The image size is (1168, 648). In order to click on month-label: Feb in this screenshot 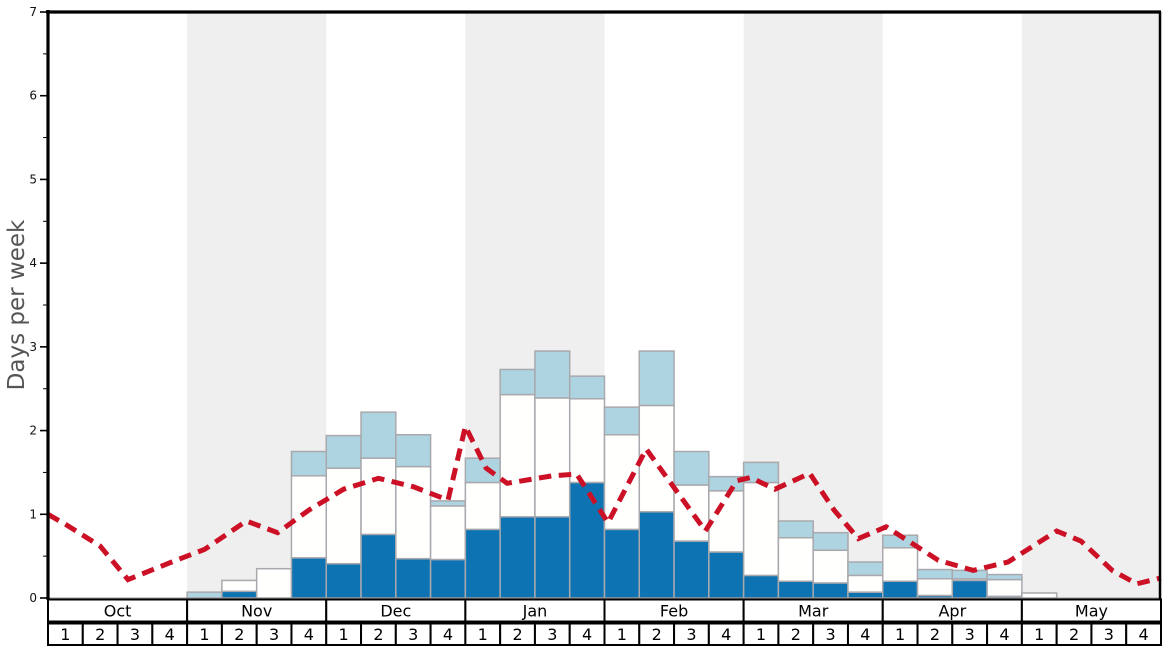, I will do `click(674, 611)`.